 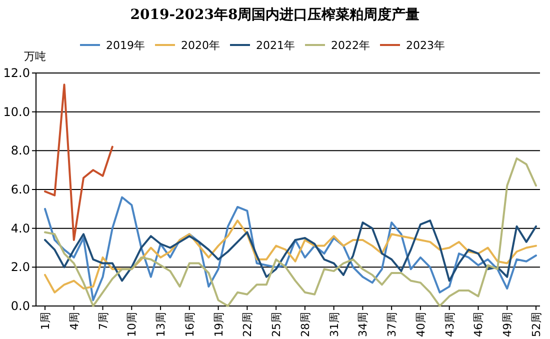 I want to click on x-tick-label: 43周, so click(x=449, y=324).